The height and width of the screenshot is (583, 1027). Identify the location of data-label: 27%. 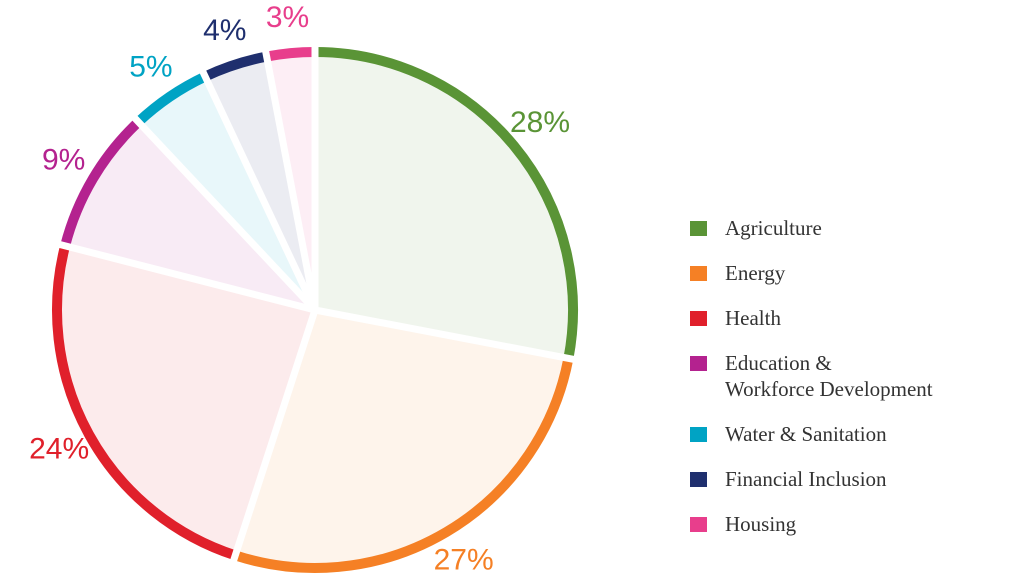
(464, 559).